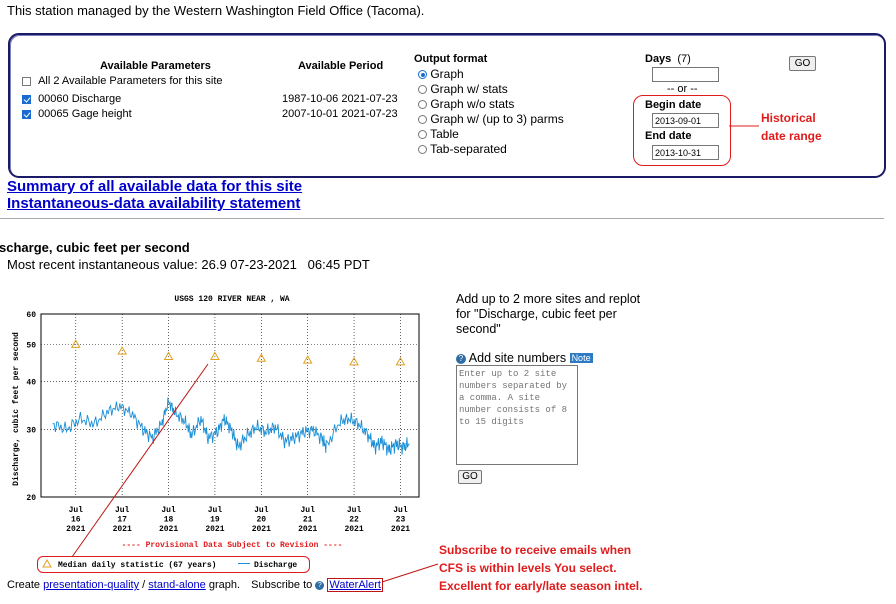 Image resolution: width=896 pixels, height=604 pixels. I want to click on days-label: Days, so click(658, 59).